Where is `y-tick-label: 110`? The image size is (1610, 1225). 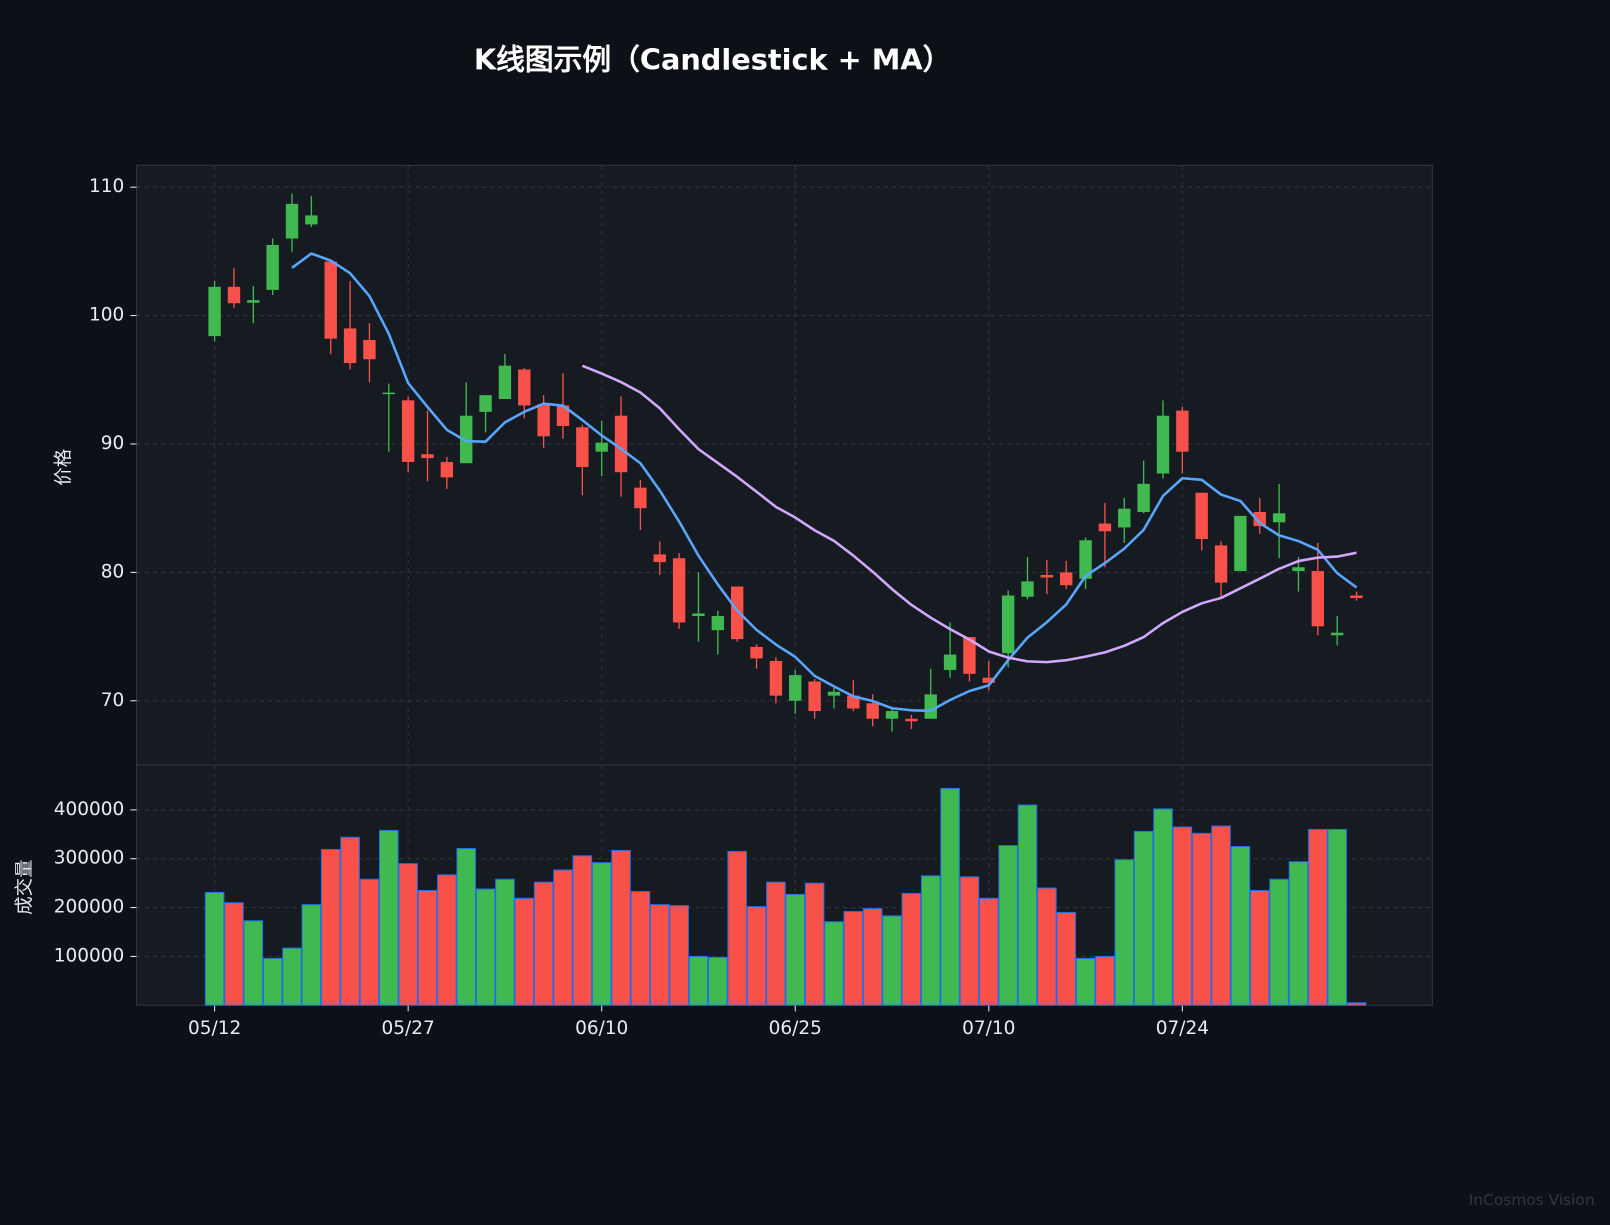 y-tick-label: 110 is located at coordinates (106, 186).